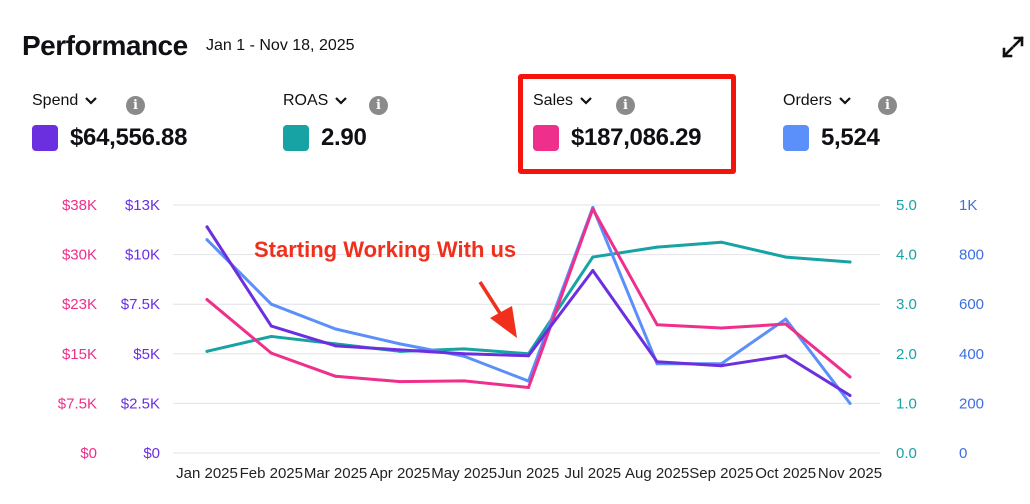  What do you see at coordinates (146, 354) in the screenshot?
I see `tick-label-spend: $5K` at bounding box center [146, 354].